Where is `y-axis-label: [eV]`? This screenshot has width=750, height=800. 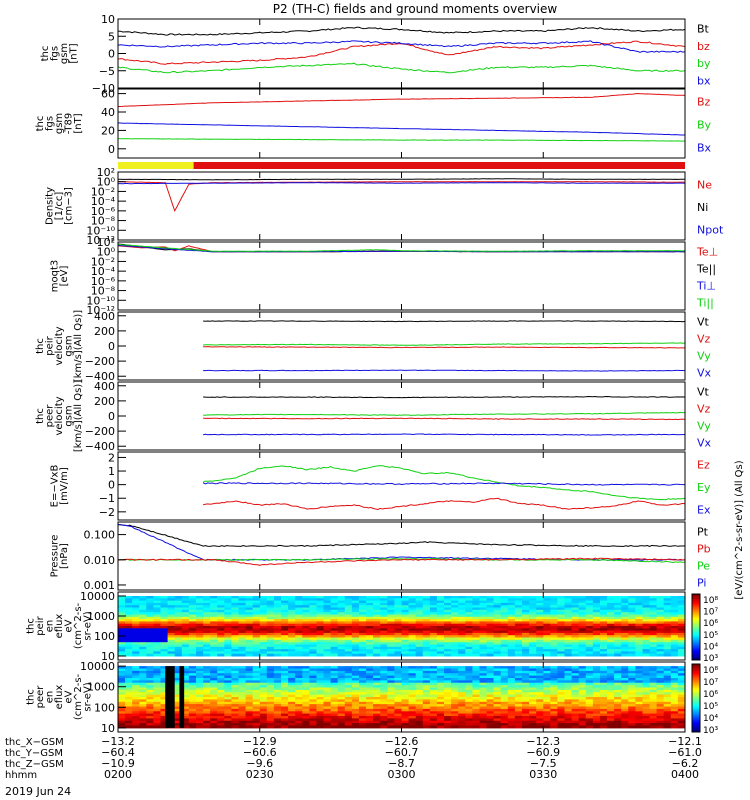
y-axis-label: [eV] is located at coordinates (64, 276).